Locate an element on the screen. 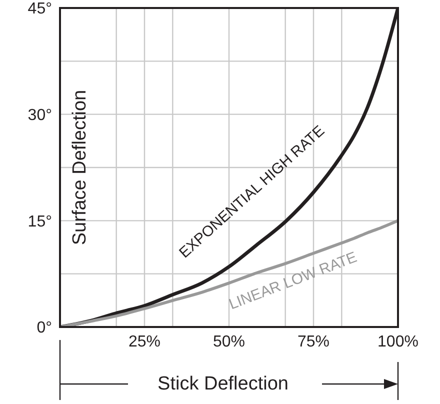 This screenshot has height=404, width=440. x-tick-label: 75% is located at coordinates (313, 341).